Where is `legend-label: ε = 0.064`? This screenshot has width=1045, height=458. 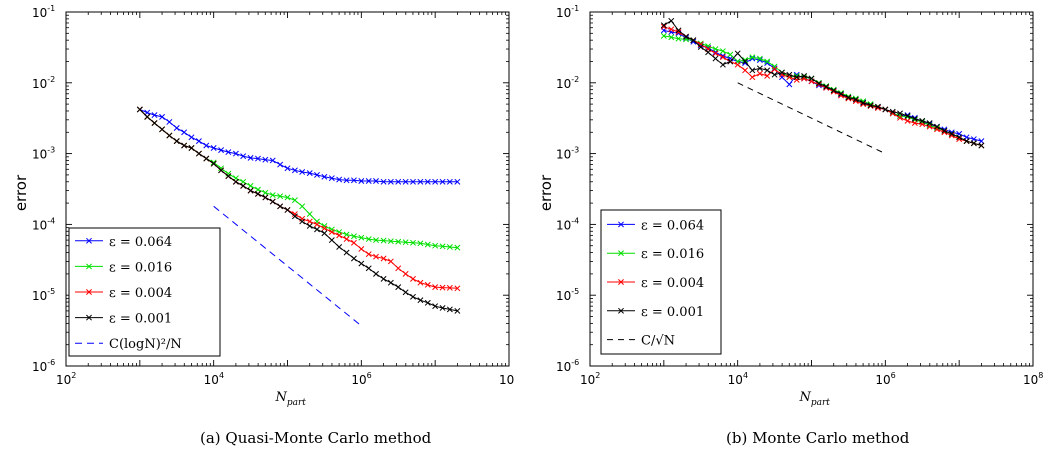 legend-label: ε = 0.064 is located at coordinates (140, 242).